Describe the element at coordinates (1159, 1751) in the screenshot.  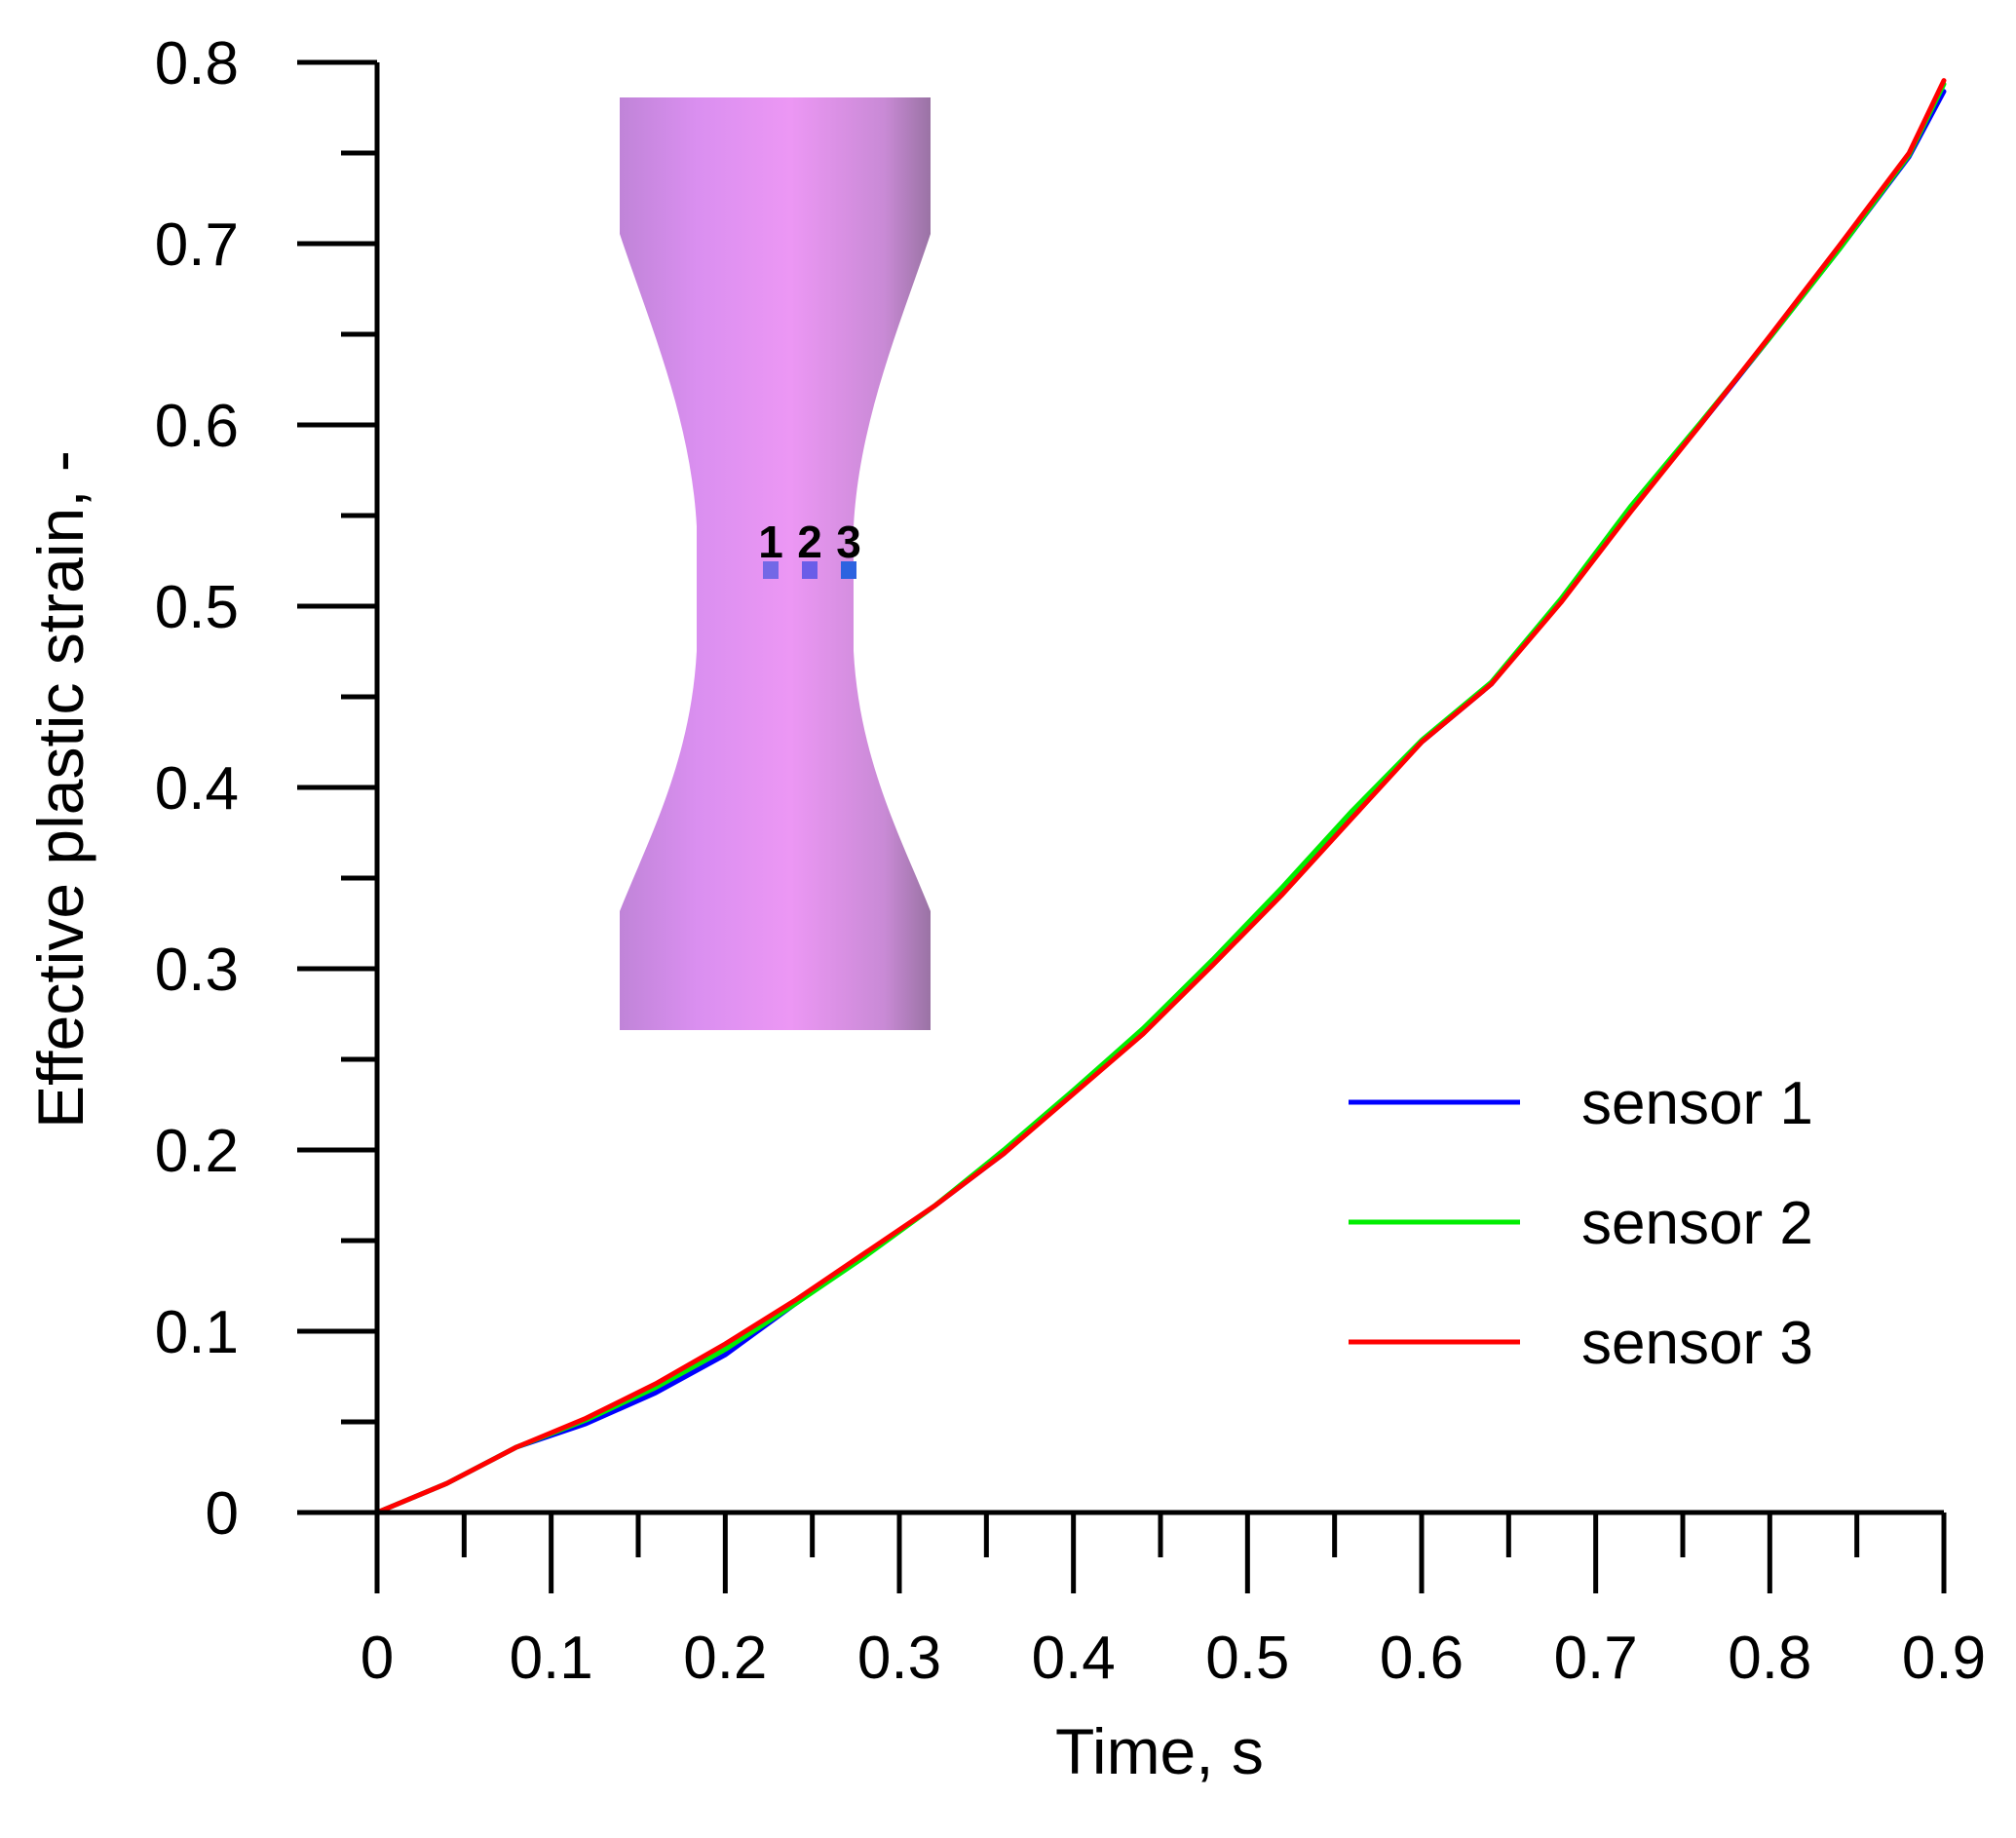
I see `x-axis-title: Time, s` at that location.